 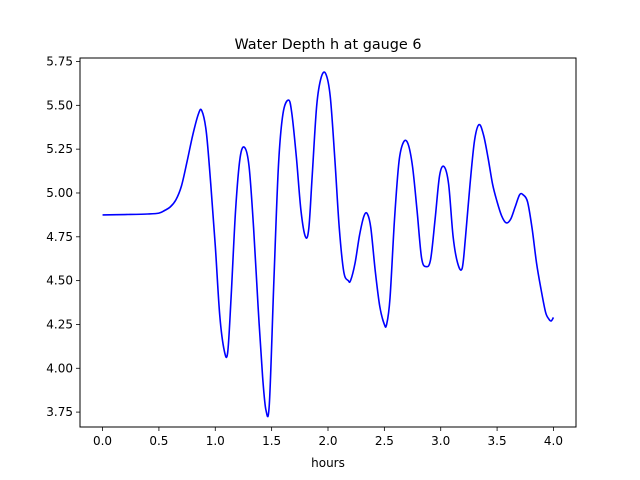 I want to click on x-tick-label: 3.0, so click(x=440, y=441).